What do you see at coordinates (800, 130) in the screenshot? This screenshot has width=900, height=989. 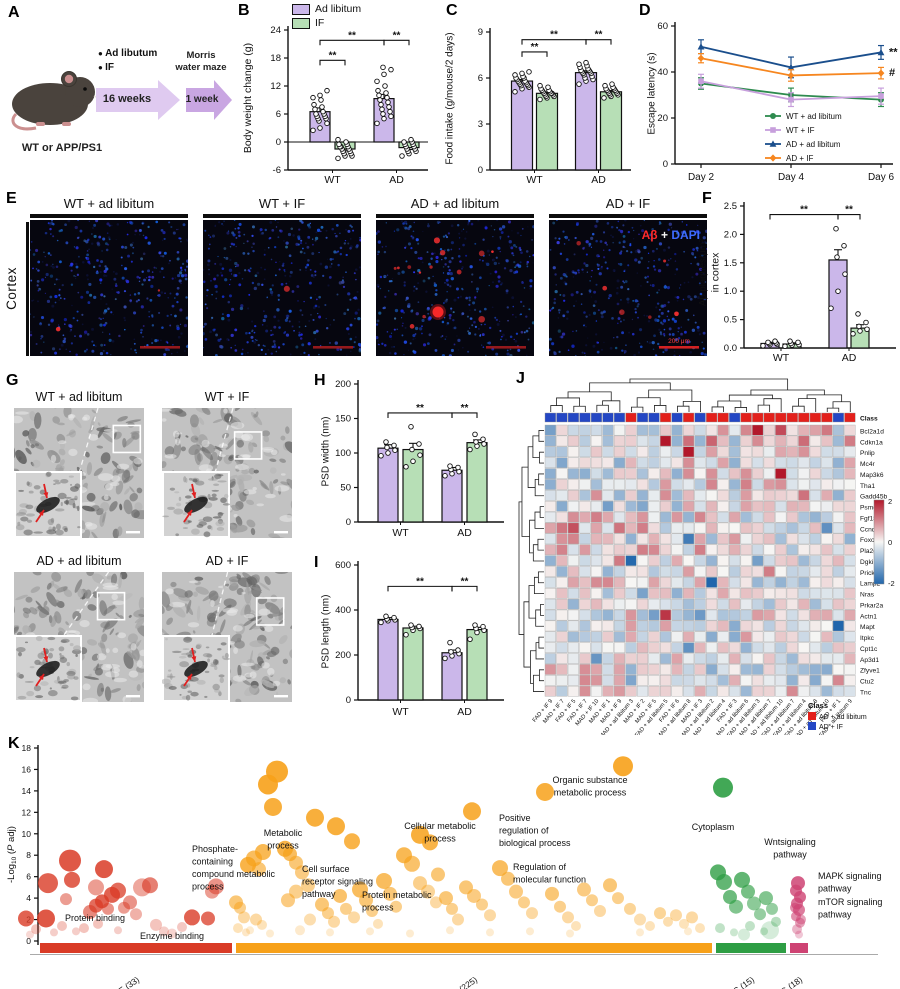 I see `legend-label: WT + IF` at bounding box center [800, 130].